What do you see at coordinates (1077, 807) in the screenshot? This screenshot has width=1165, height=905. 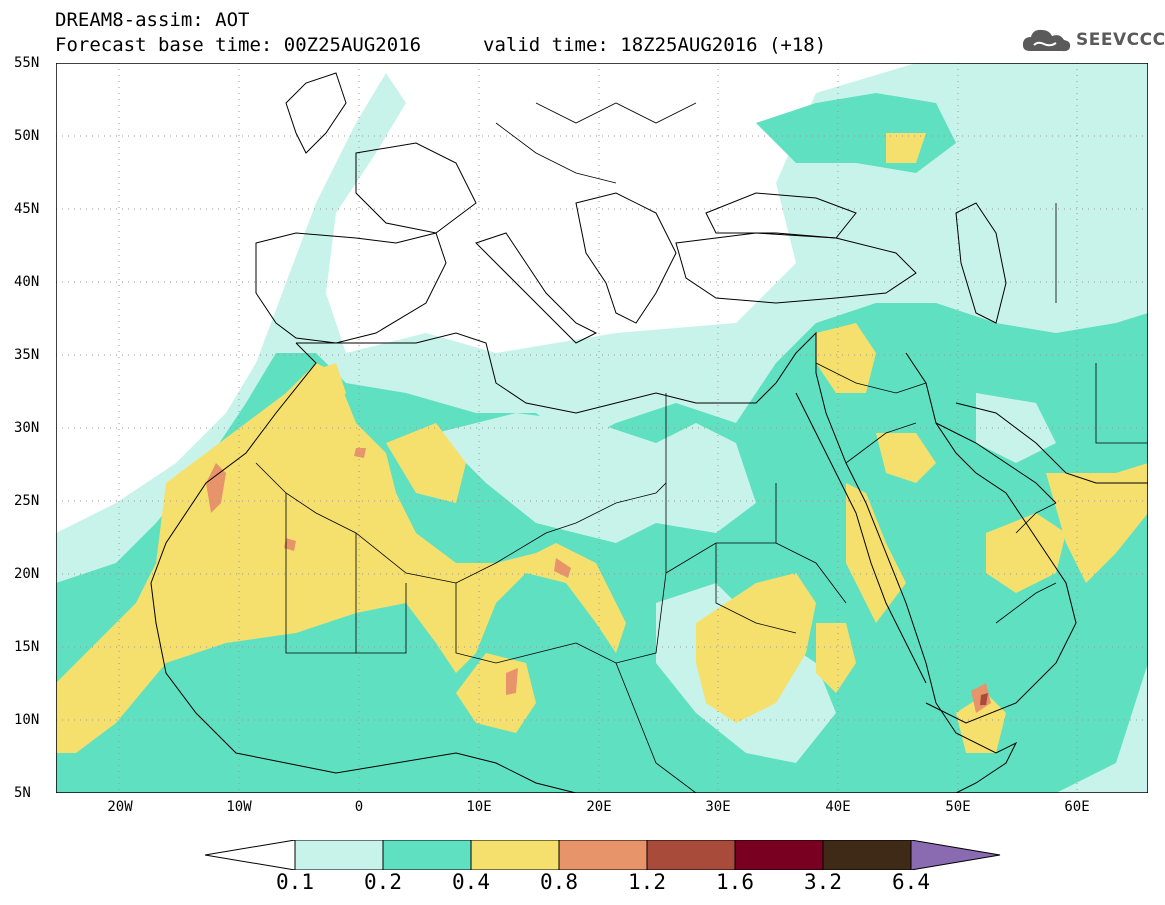 I see `lon-label: 60E` at bounding box center [1077, 807].